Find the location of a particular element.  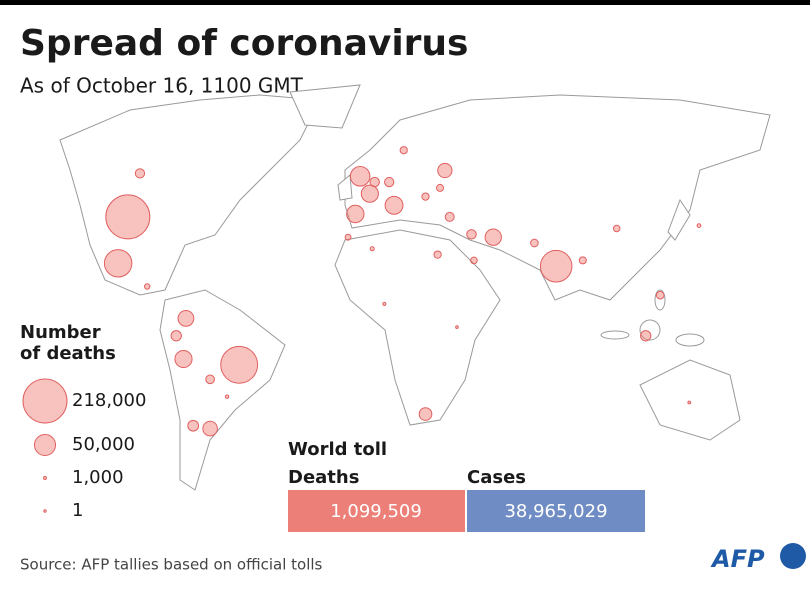

top-rule is located at coordinates (405, 2).